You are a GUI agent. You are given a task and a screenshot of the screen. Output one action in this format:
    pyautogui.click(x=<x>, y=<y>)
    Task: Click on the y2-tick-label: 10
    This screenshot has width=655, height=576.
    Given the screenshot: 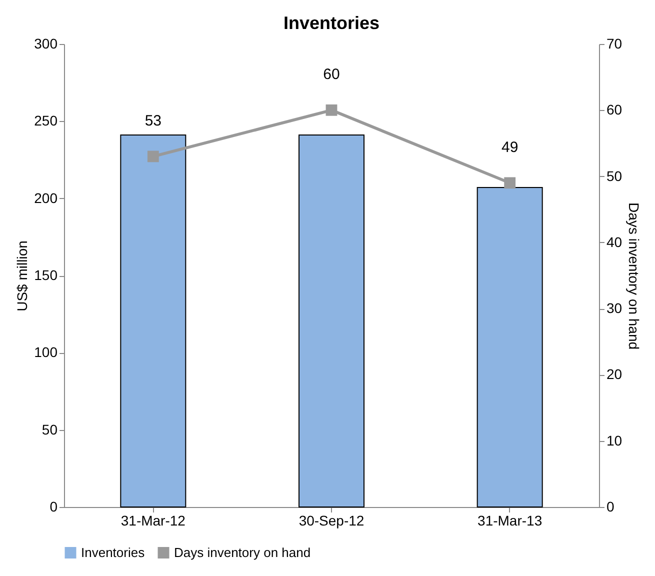 What is the action you would take?
    pyautogui.click(x=614, y=440)
    